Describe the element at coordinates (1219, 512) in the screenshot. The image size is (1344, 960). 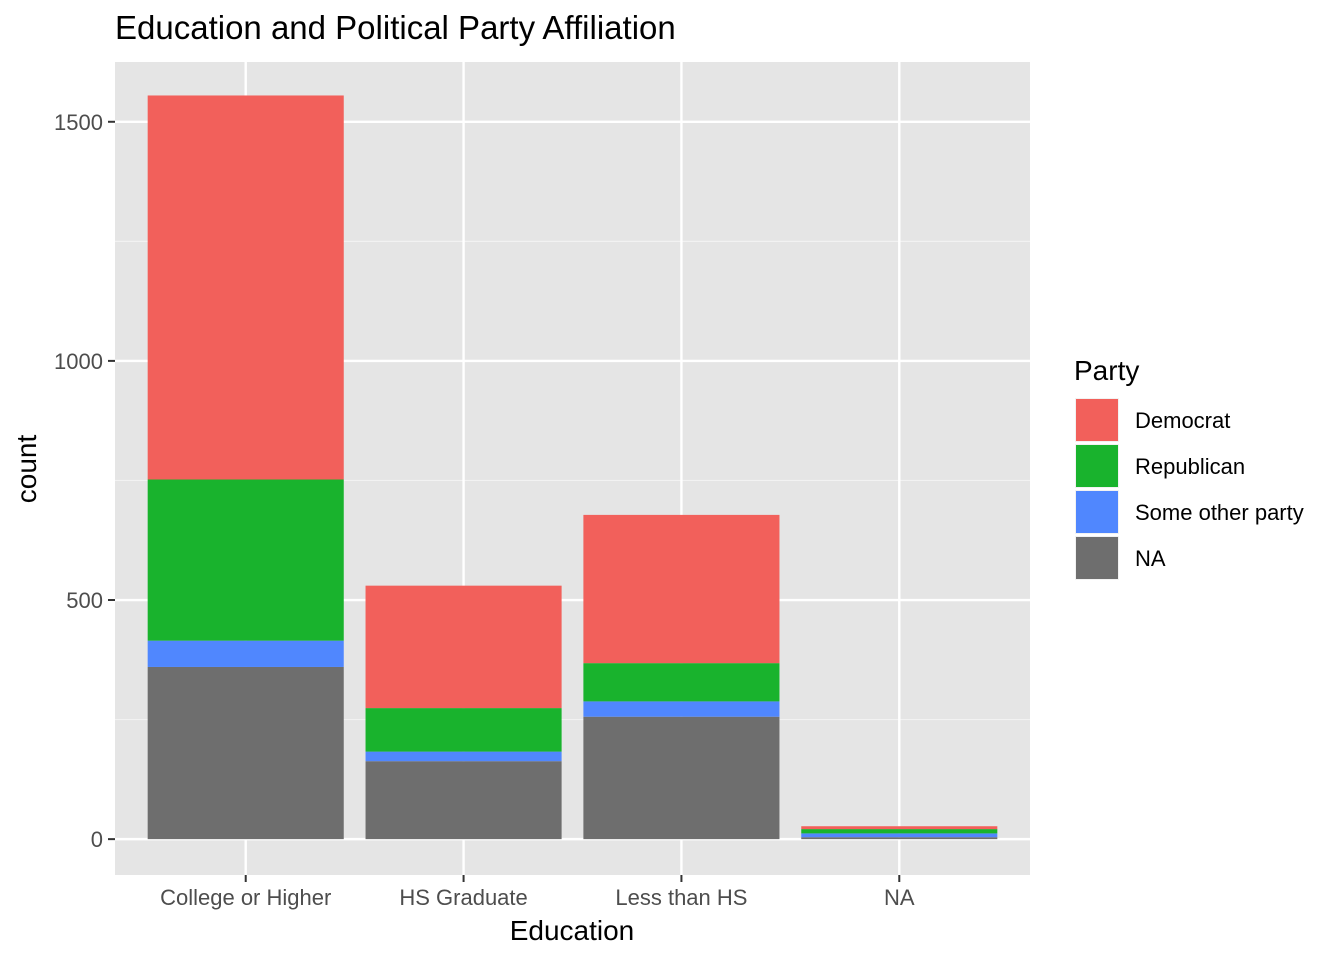
I see `legend-label: Some other party` at that location.